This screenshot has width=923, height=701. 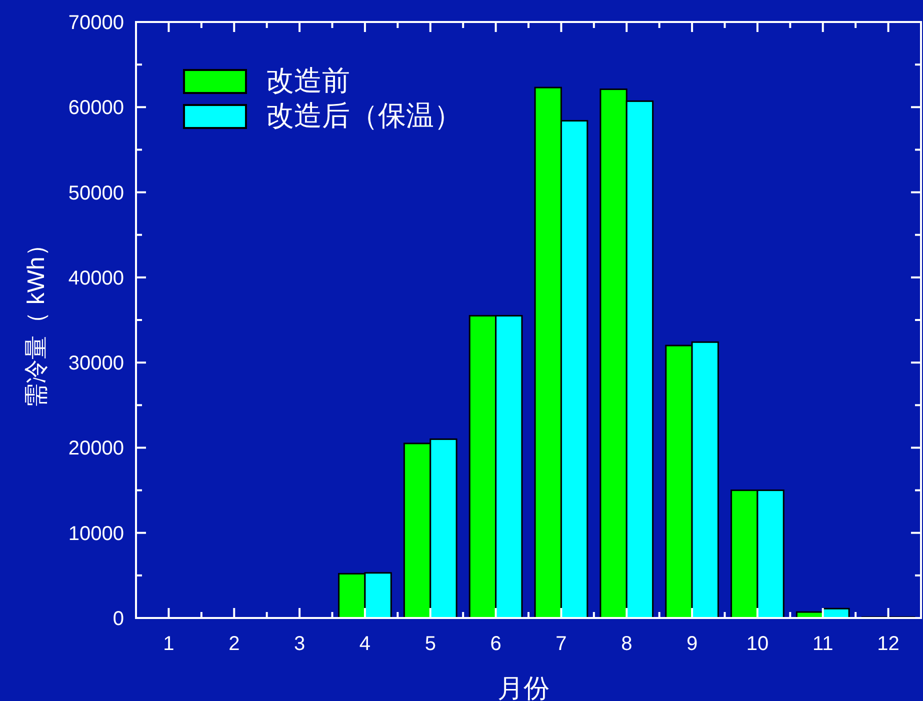 I want to click on legend-label: 改造前, so click(x=308, y=80).